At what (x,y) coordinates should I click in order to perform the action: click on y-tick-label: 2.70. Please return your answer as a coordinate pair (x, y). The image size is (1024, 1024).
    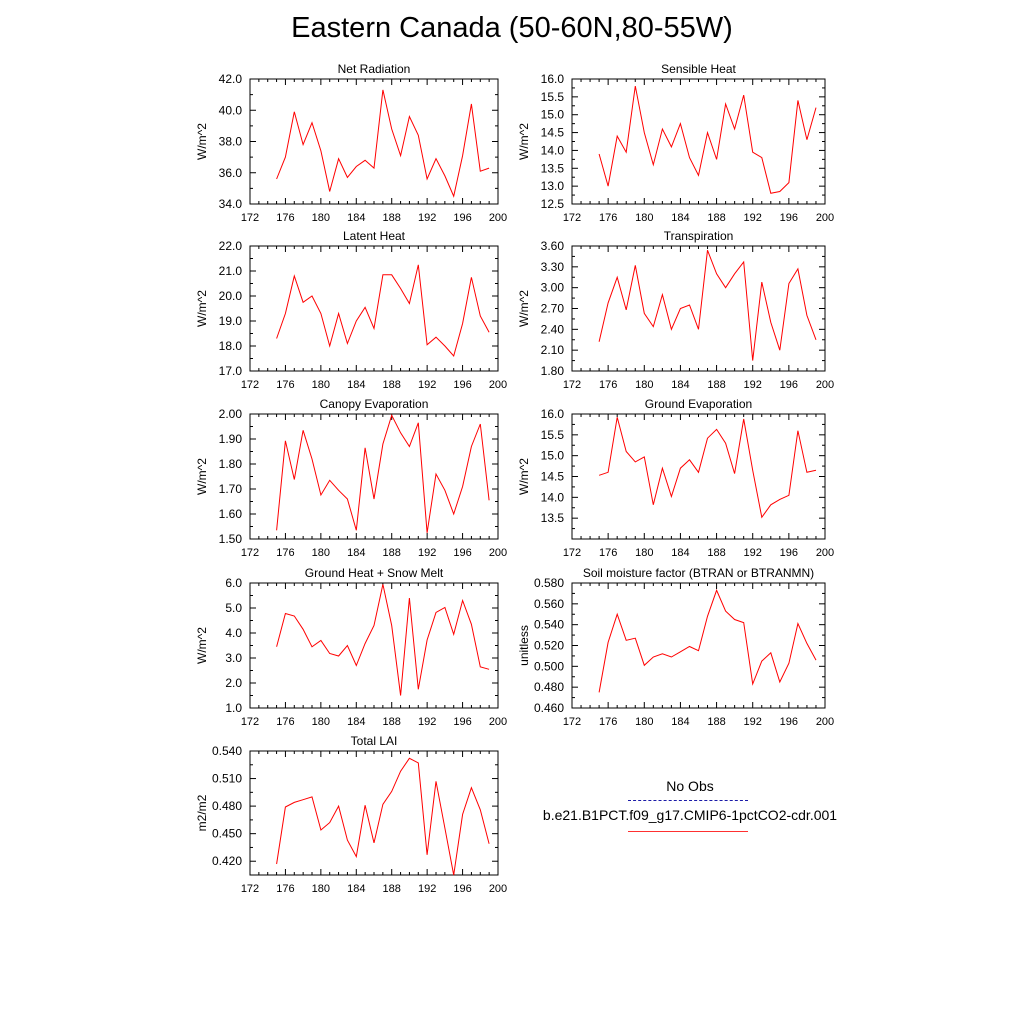
    Looking at the image, I should click on (553, 309).